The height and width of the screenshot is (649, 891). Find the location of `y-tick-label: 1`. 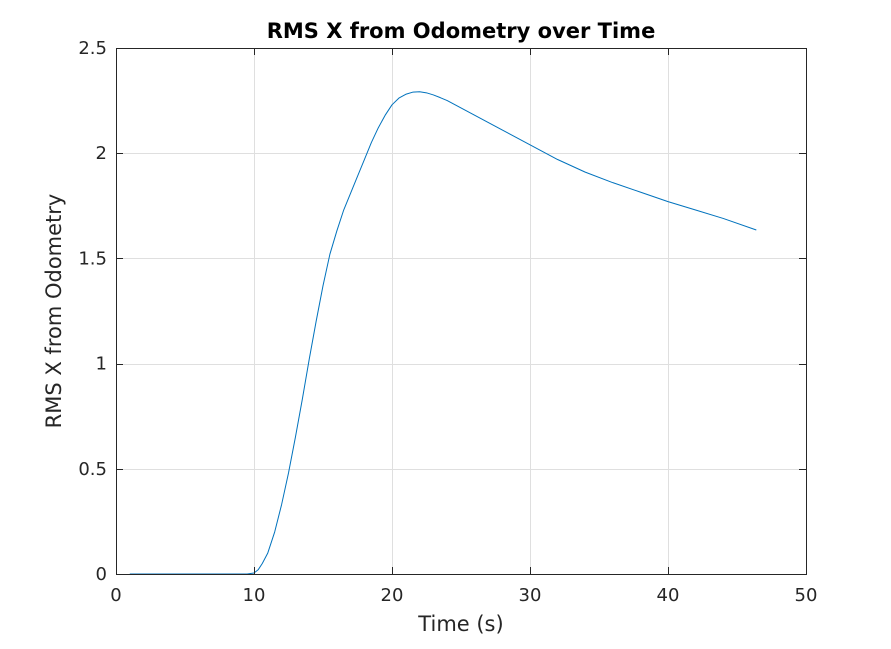

y-tick-label: 1 is located at coordinates (101, 364).